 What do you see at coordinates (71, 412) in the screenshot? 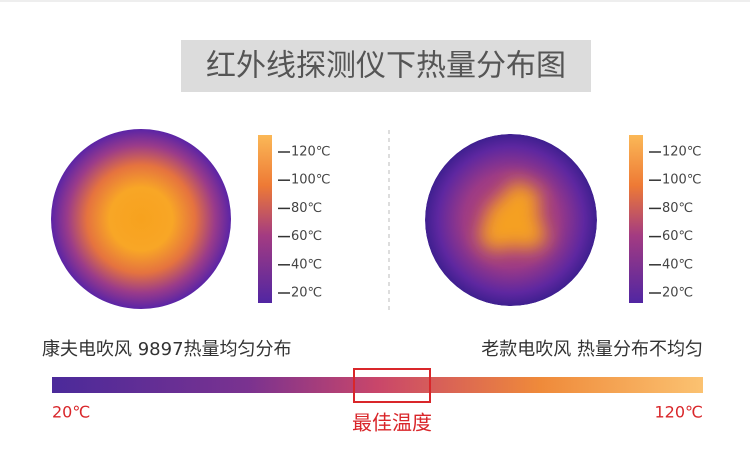
I see `min-label: 20℃` at bounding box center [71, 412].